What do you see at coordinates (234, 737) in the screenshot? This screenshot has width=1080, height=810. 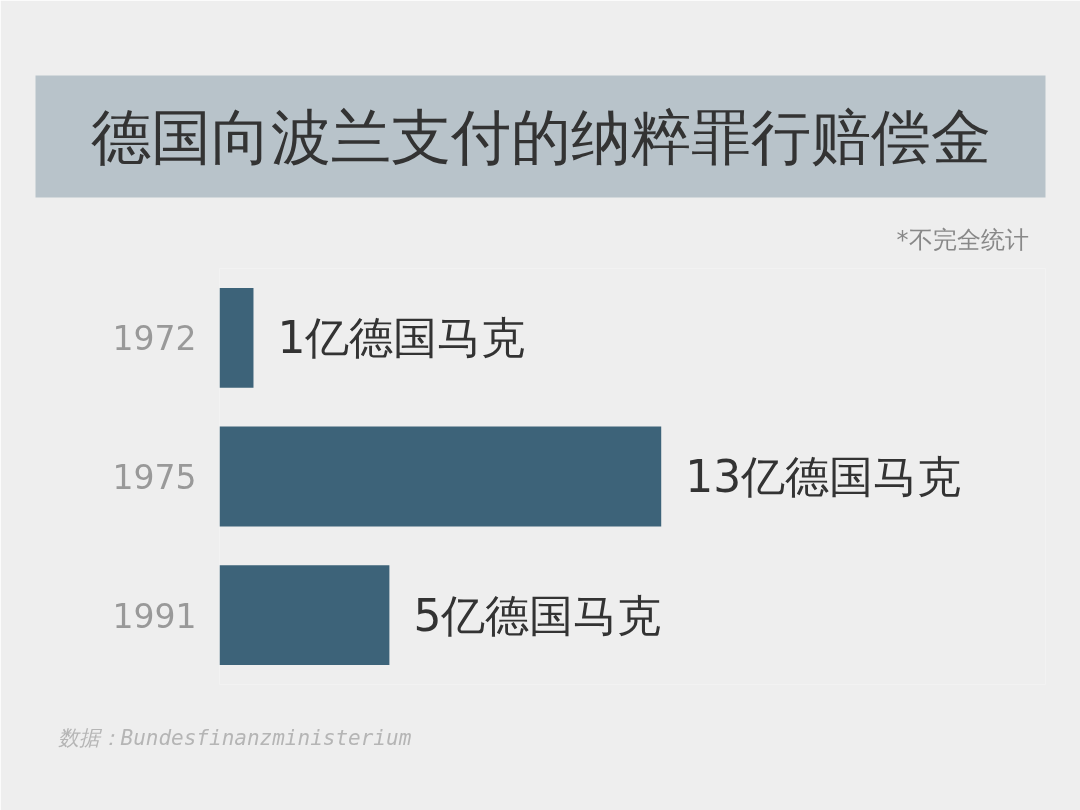 I see `text: 数据：Bundesfinanzministerium` at bounding box center [234, 737].